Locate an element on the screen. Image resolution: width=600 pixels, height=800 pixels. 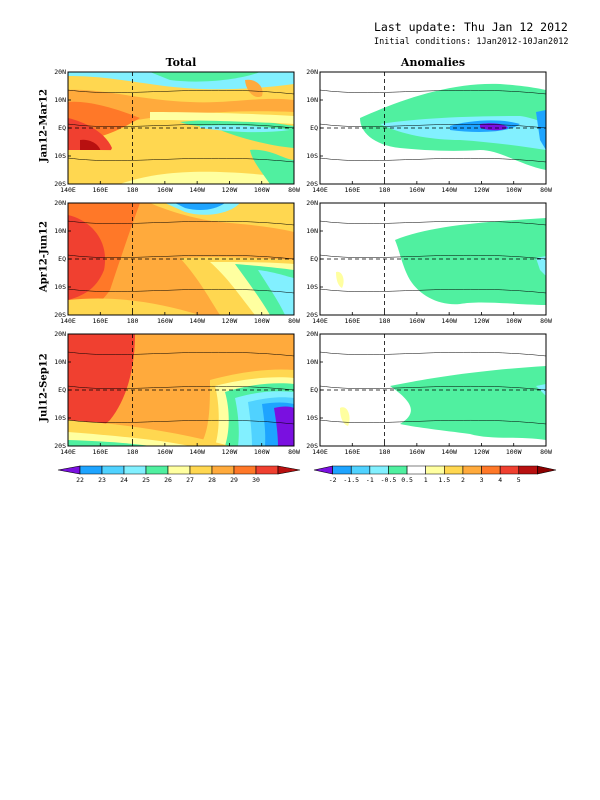
colorbar-label: 3 is located at coordinates (482, 480).